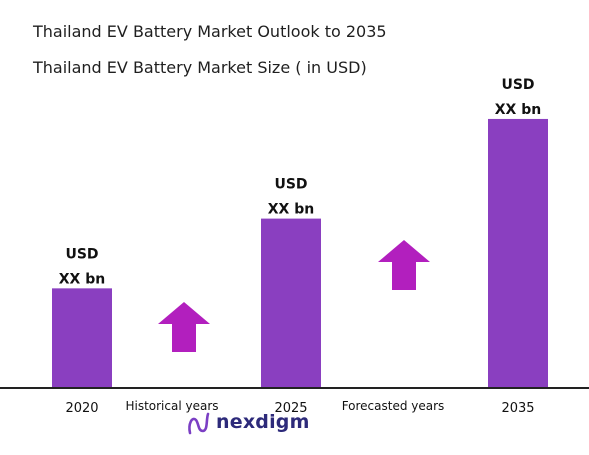 Image resolution: width=589 pixels, height=455 pixels. I want to click on bar-2020, so click(82, 338).